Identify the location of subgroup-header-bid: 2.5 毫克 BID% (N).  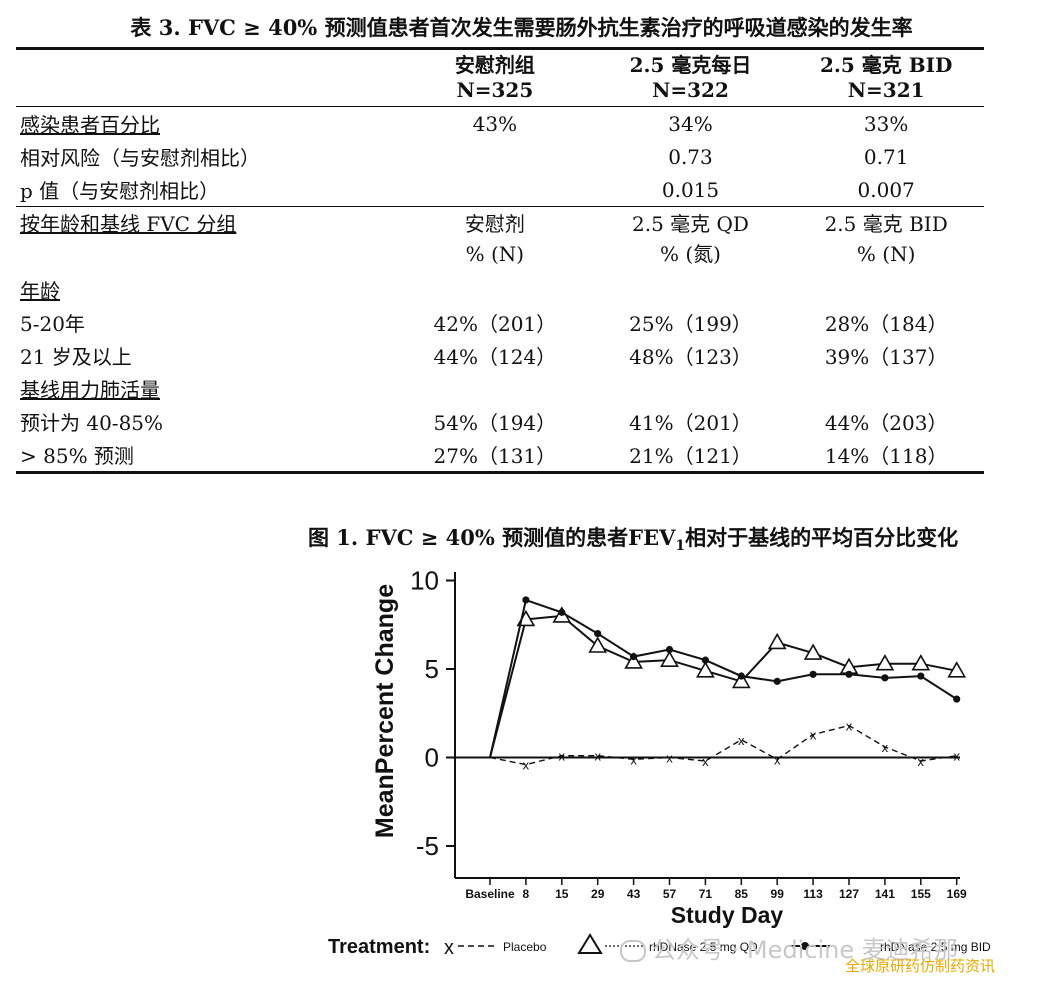
(886, 239).